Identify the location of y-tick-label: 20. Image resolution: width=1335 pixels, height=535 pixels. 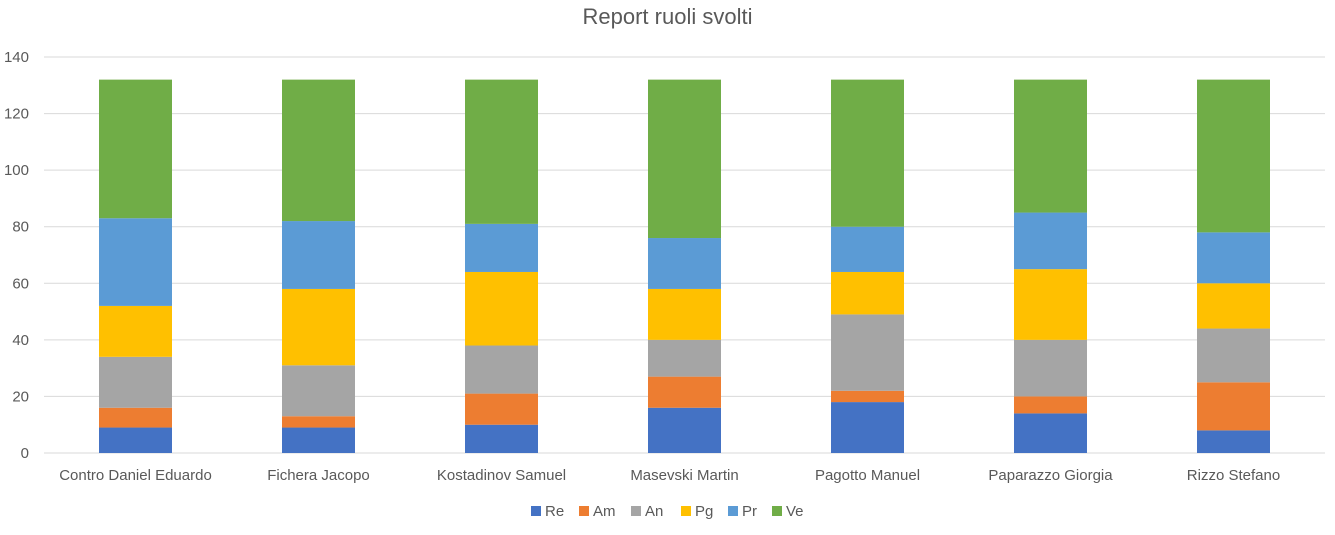
(20, 396).